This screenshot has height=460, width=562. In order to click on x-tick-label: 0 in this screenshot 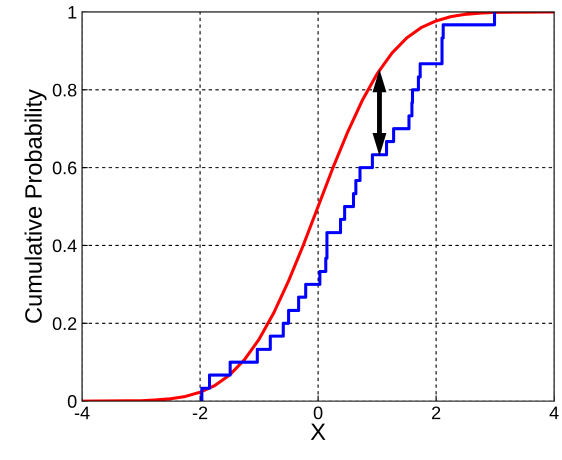, I will do `click(318, 413)`.